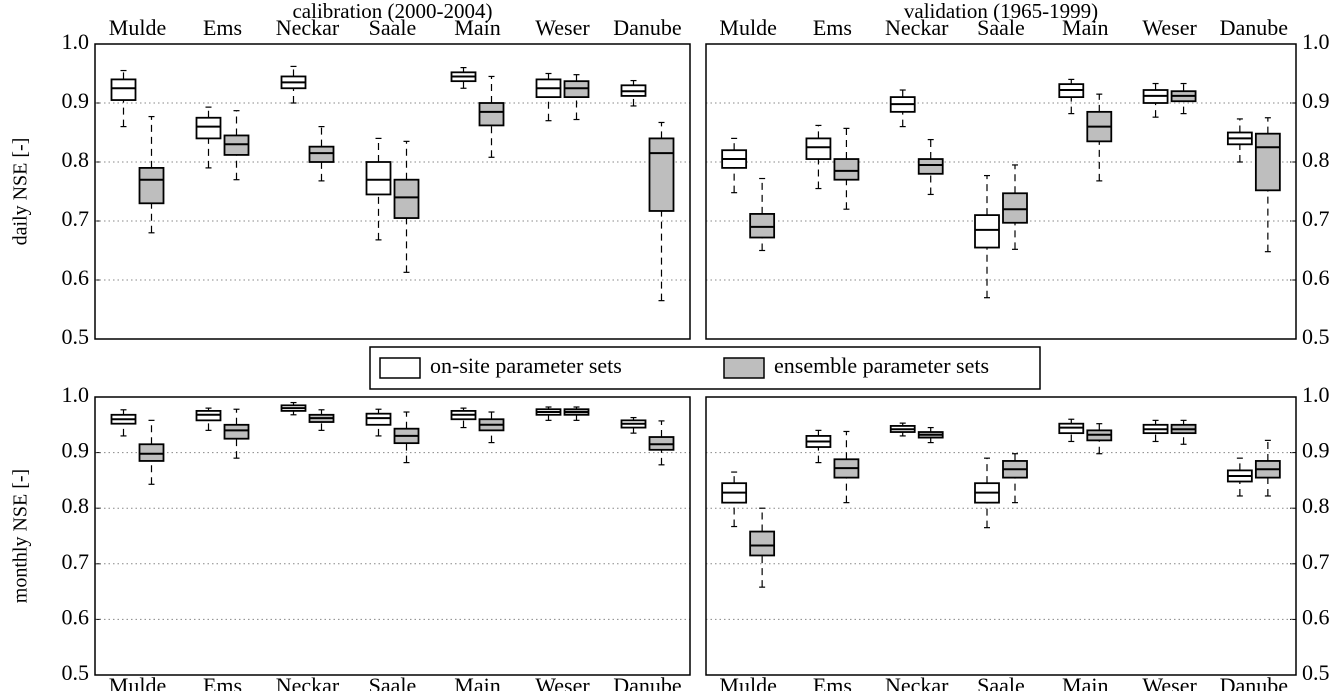 This screenshot has height=691, width=1344. Describe the element at coordinates (744, 368) in the screenshot. I see `legend-swatch` at that location.